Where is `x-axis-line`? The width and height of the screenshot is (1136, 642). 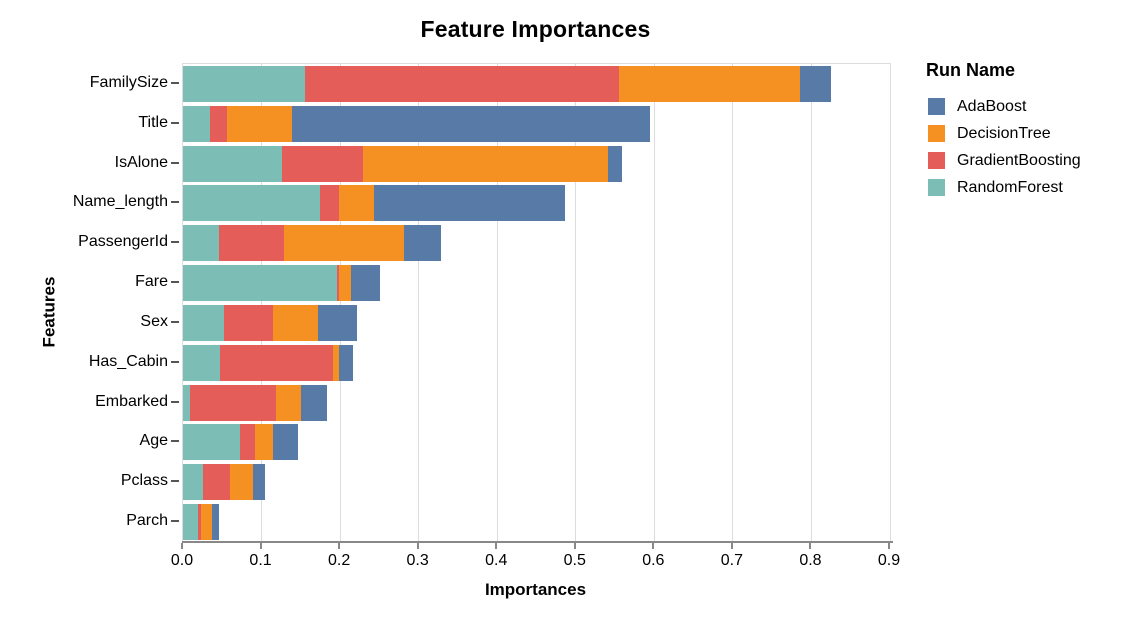 x-axis-line is located at coordinates (537, 542).